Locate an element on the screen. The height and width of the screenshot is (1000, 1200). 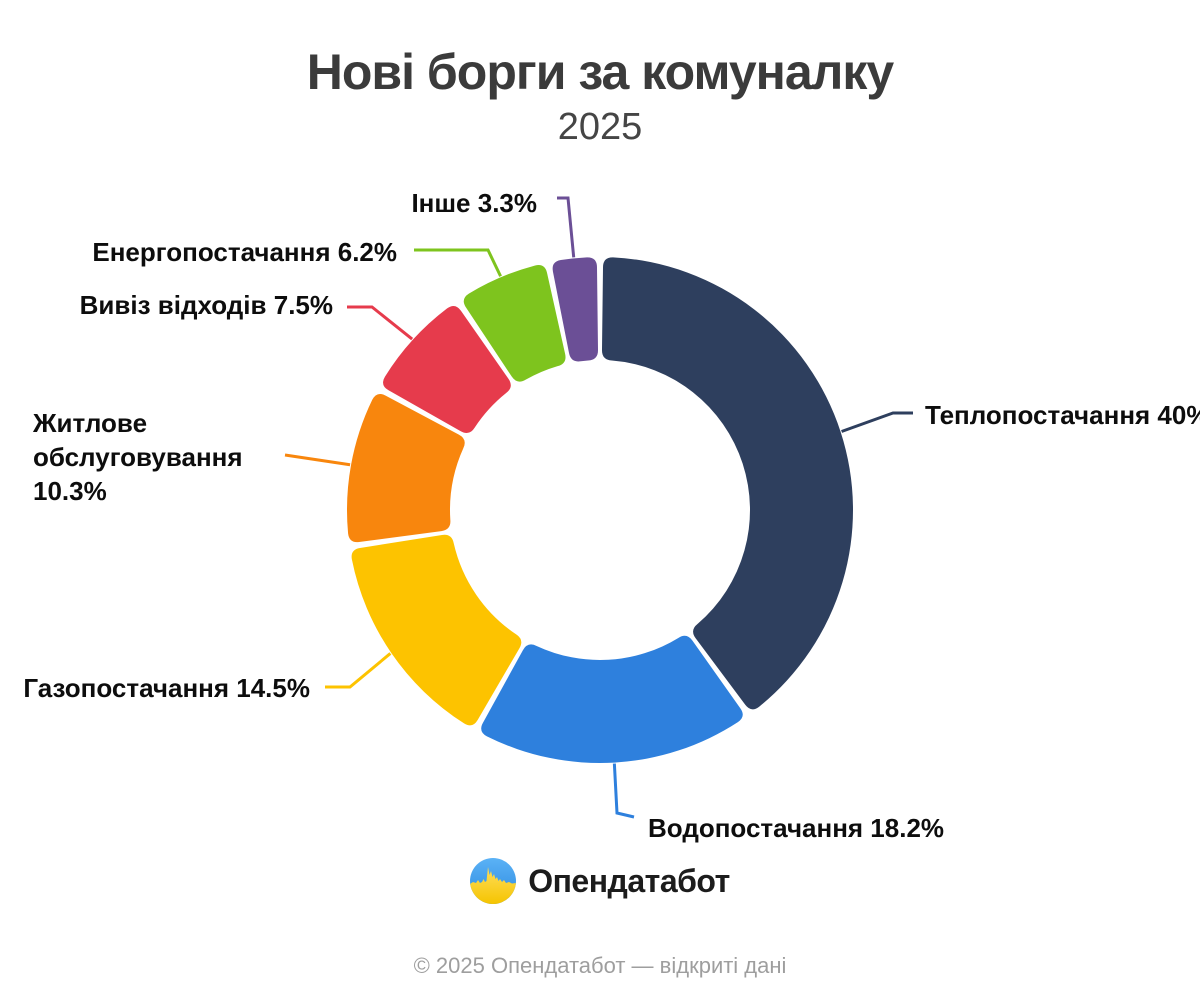
footer-credit: © 2025 Опендатабот — відкриті дані is located at coordinates (600, 965).